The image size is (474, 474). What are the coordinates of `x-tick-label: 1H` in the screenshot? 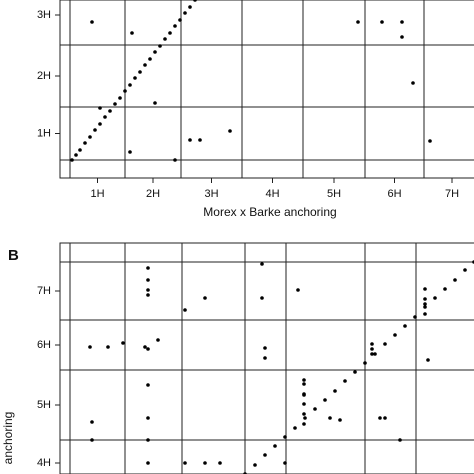 It's located at (97, 194).